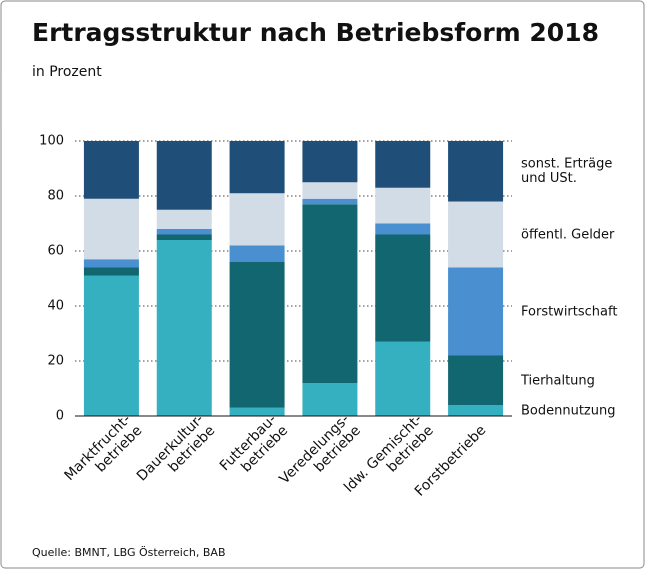 Image resolution: width=645 pixels, height=573 pixels. What do you see at coordinates (55, 306) in the screenshot?
I see `y-tick-label: 40` at bounding box center [55, 306].